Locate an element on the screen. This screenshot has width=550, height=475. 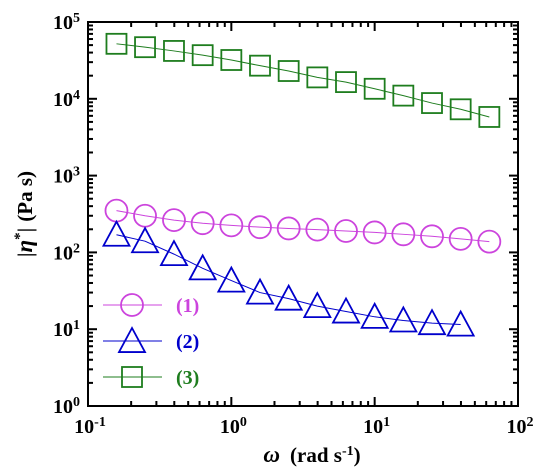
legend-entry: (1) is located at coordinates (151, 305).